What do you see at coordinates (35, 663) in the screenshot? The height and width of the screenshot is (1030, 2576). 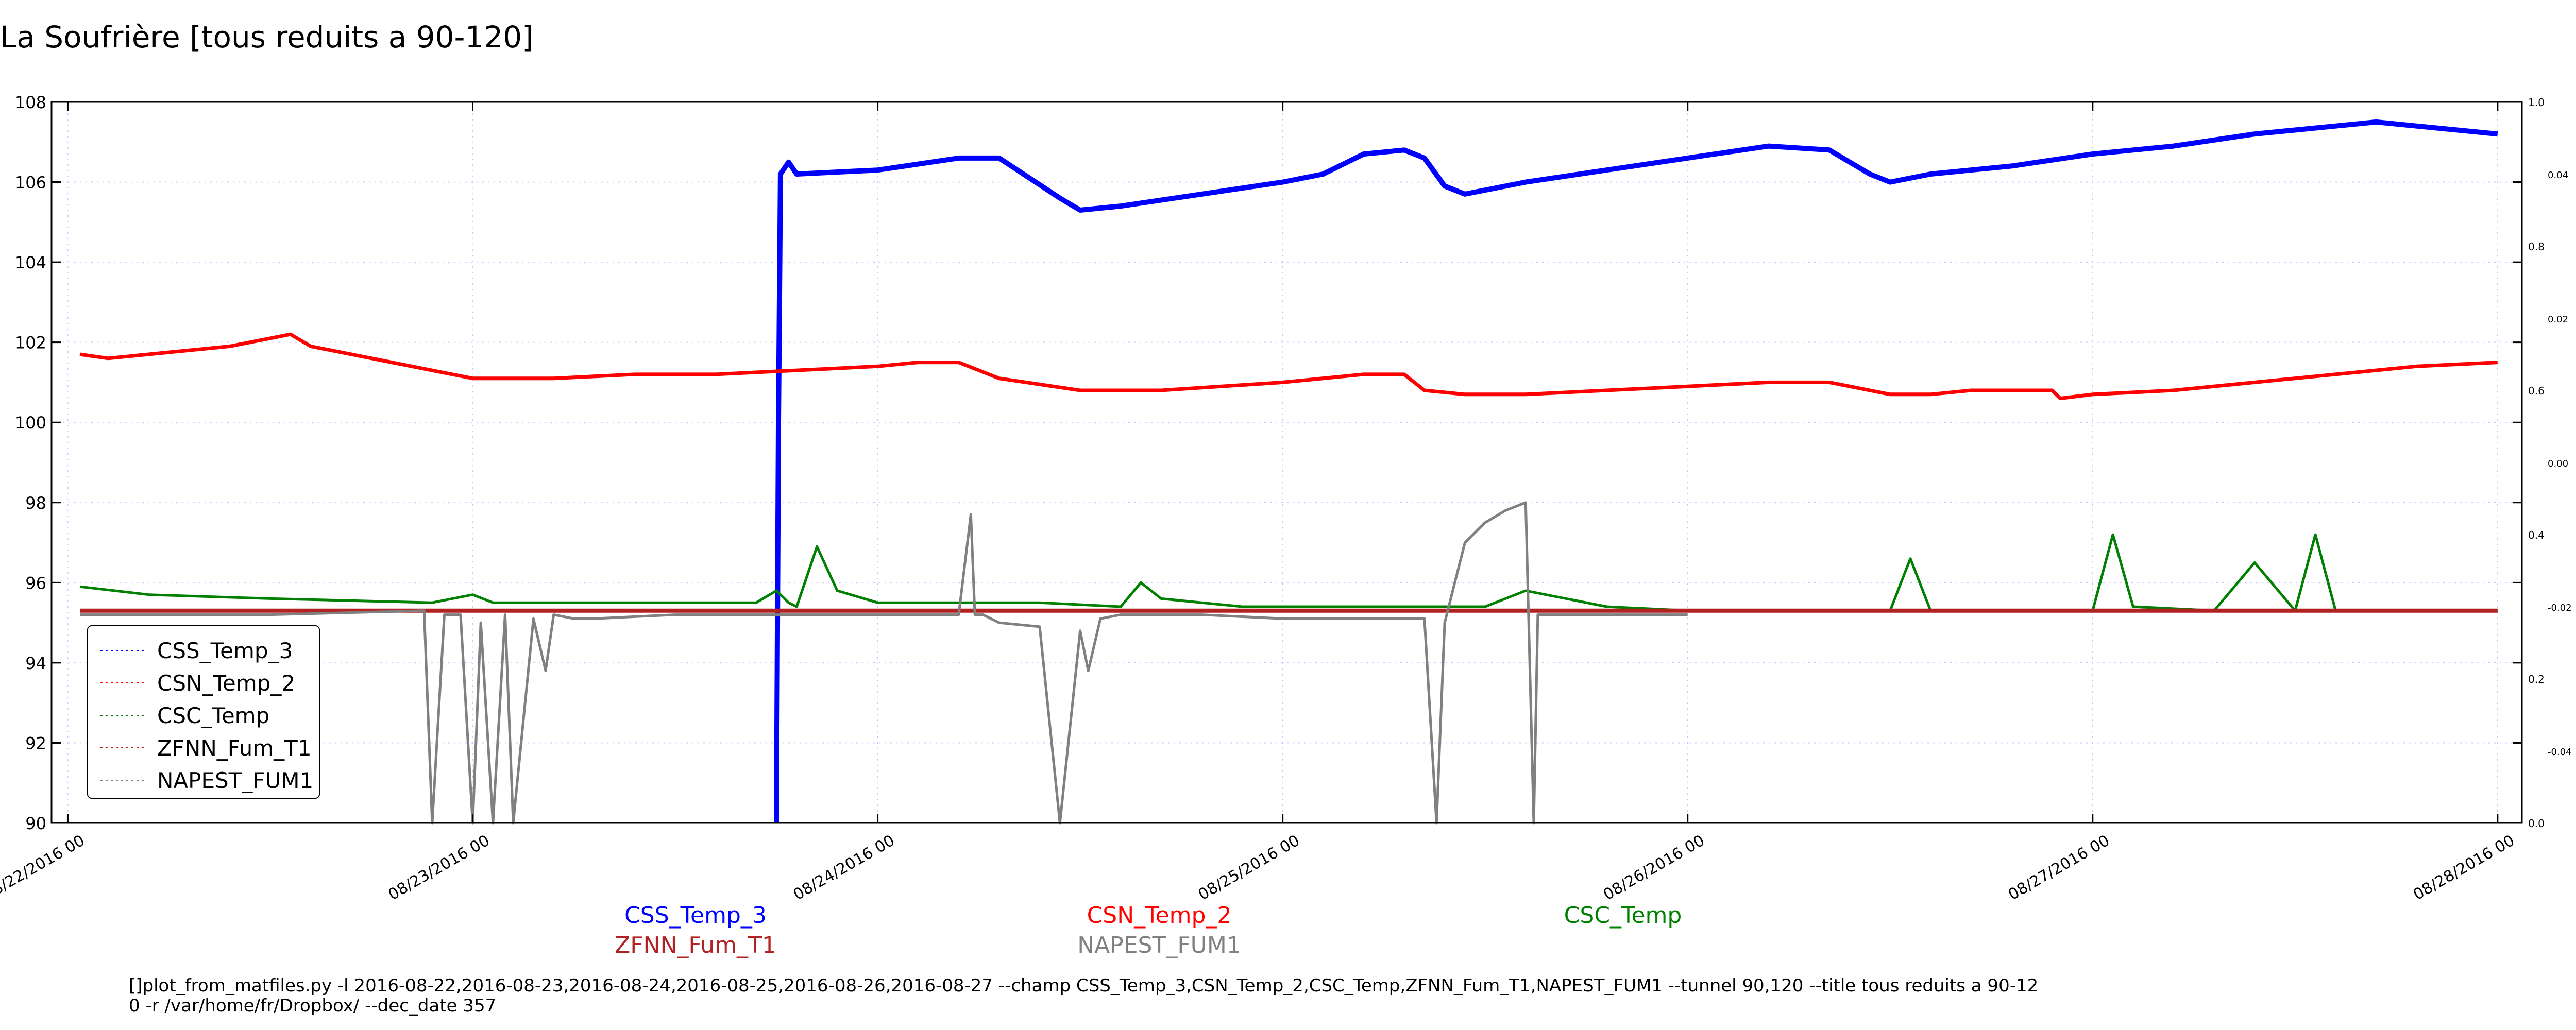 I see `y-tick-label: 94` at bounding box center [35, 663].